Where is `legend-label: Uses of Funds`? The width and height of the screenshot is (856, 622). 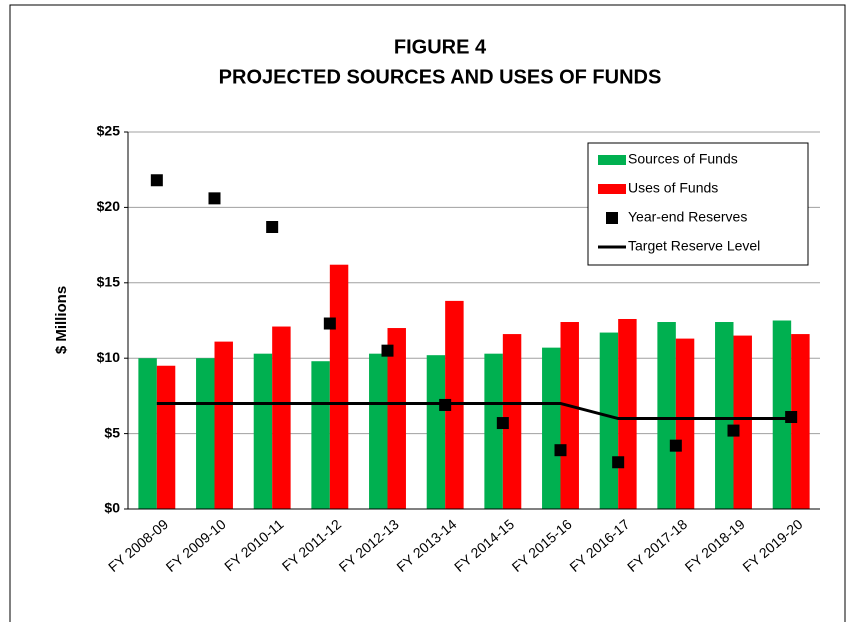
legend-label: Uses of Funds is located at coordinates (673, 188).